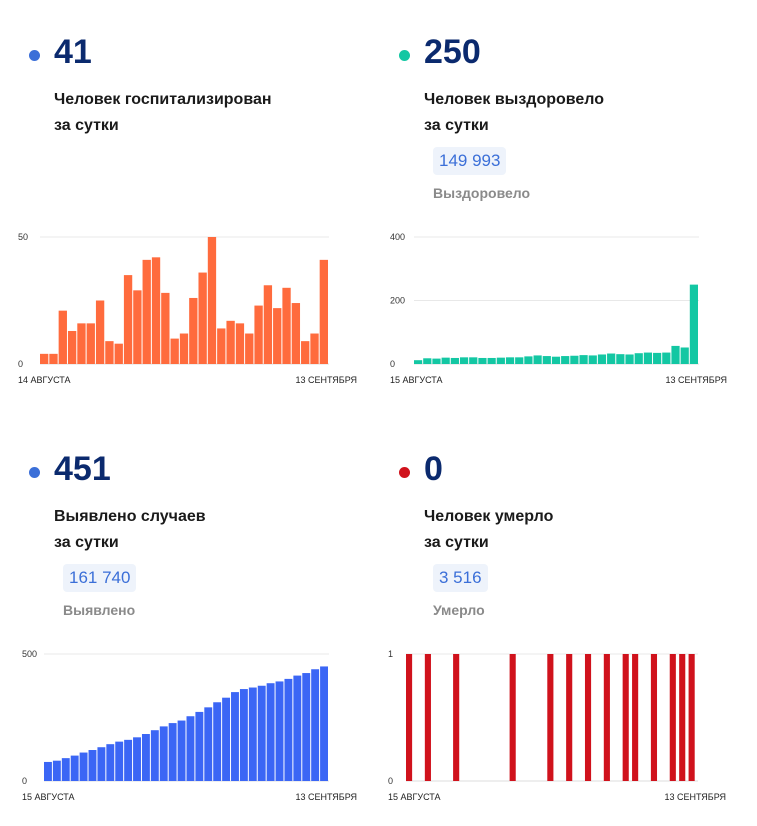 The image size is (757, 826). What do you see at coordinates (163, 99) in the screenshot?
I see `hospitalized-desc-line1: Человек госпитализирован` at bounding box center [163, 99].